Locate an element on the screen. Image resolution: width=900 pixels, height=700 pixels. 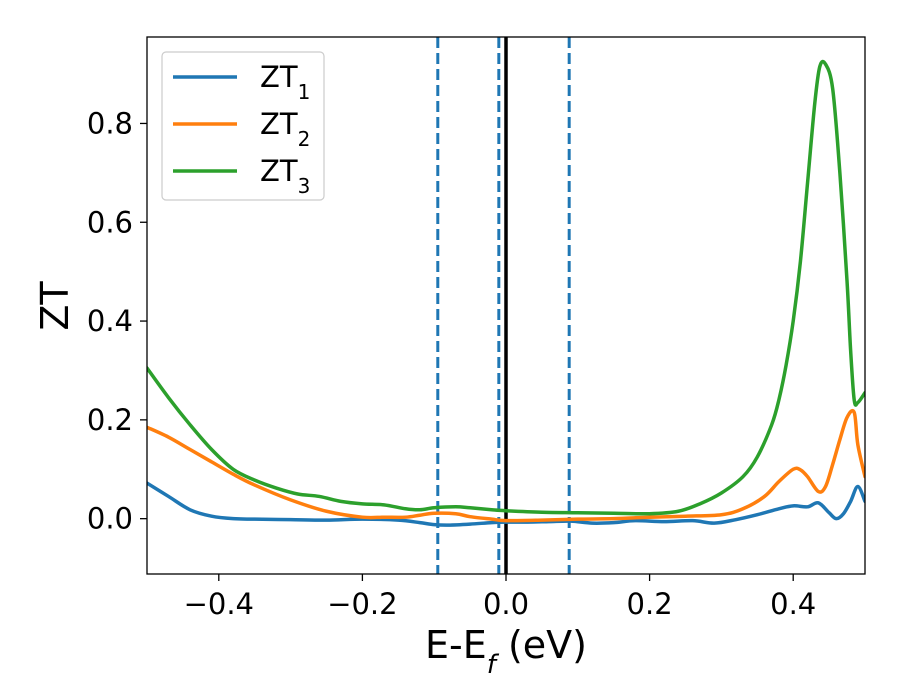
y-tick-label: 0.6 is located at coordinates (110, 222).